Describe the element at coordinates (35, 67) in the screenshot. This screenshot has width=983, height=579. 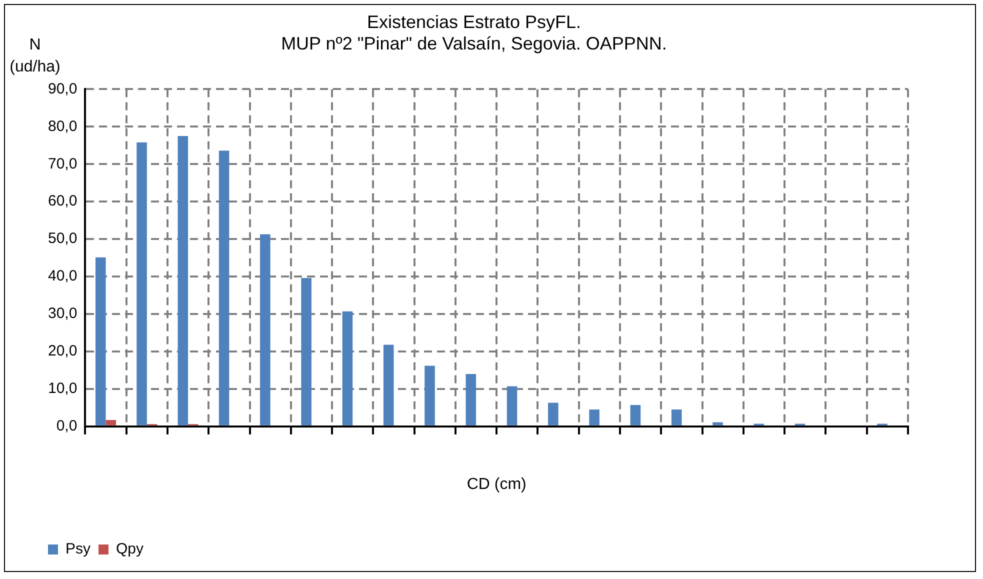
I see `text: (ud/ha)` at that location.